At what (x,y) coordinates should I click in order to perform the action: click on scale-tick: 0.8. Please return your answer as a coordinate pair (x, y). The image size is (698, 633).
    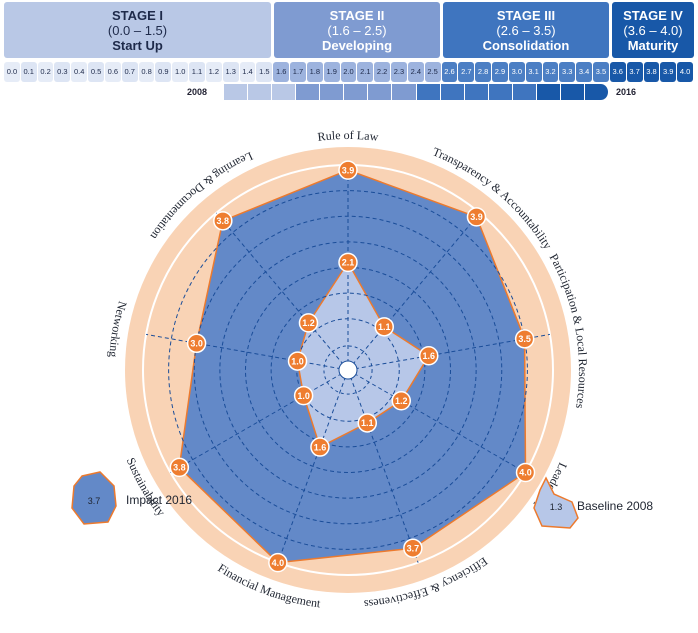
    Looking at the image, I should click on (146, 72).